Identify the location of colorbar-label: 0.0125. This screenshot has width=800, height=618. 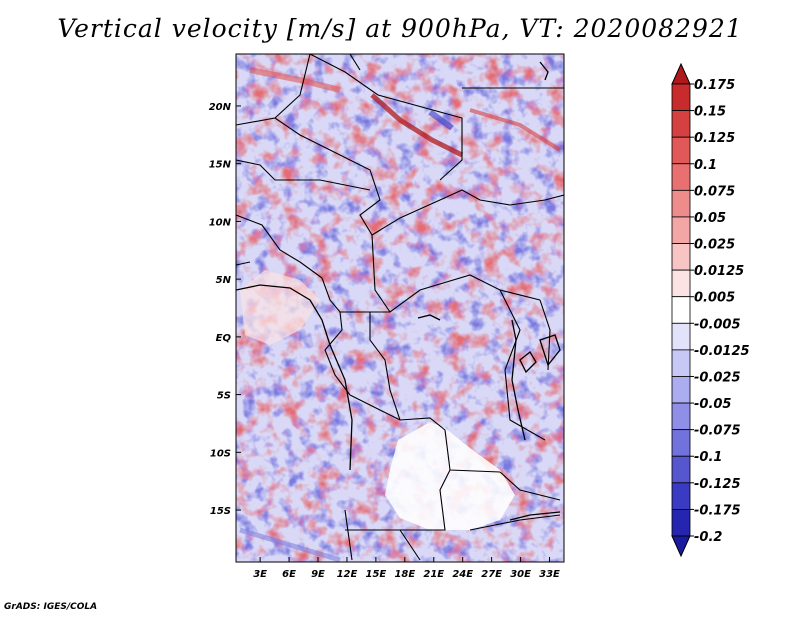
(719, 271).